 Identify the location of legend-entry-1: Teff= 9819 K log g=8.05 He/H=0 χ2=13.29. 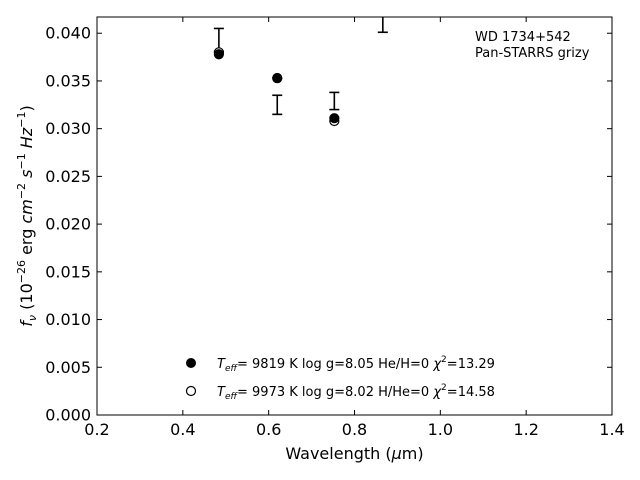
(356, 364).